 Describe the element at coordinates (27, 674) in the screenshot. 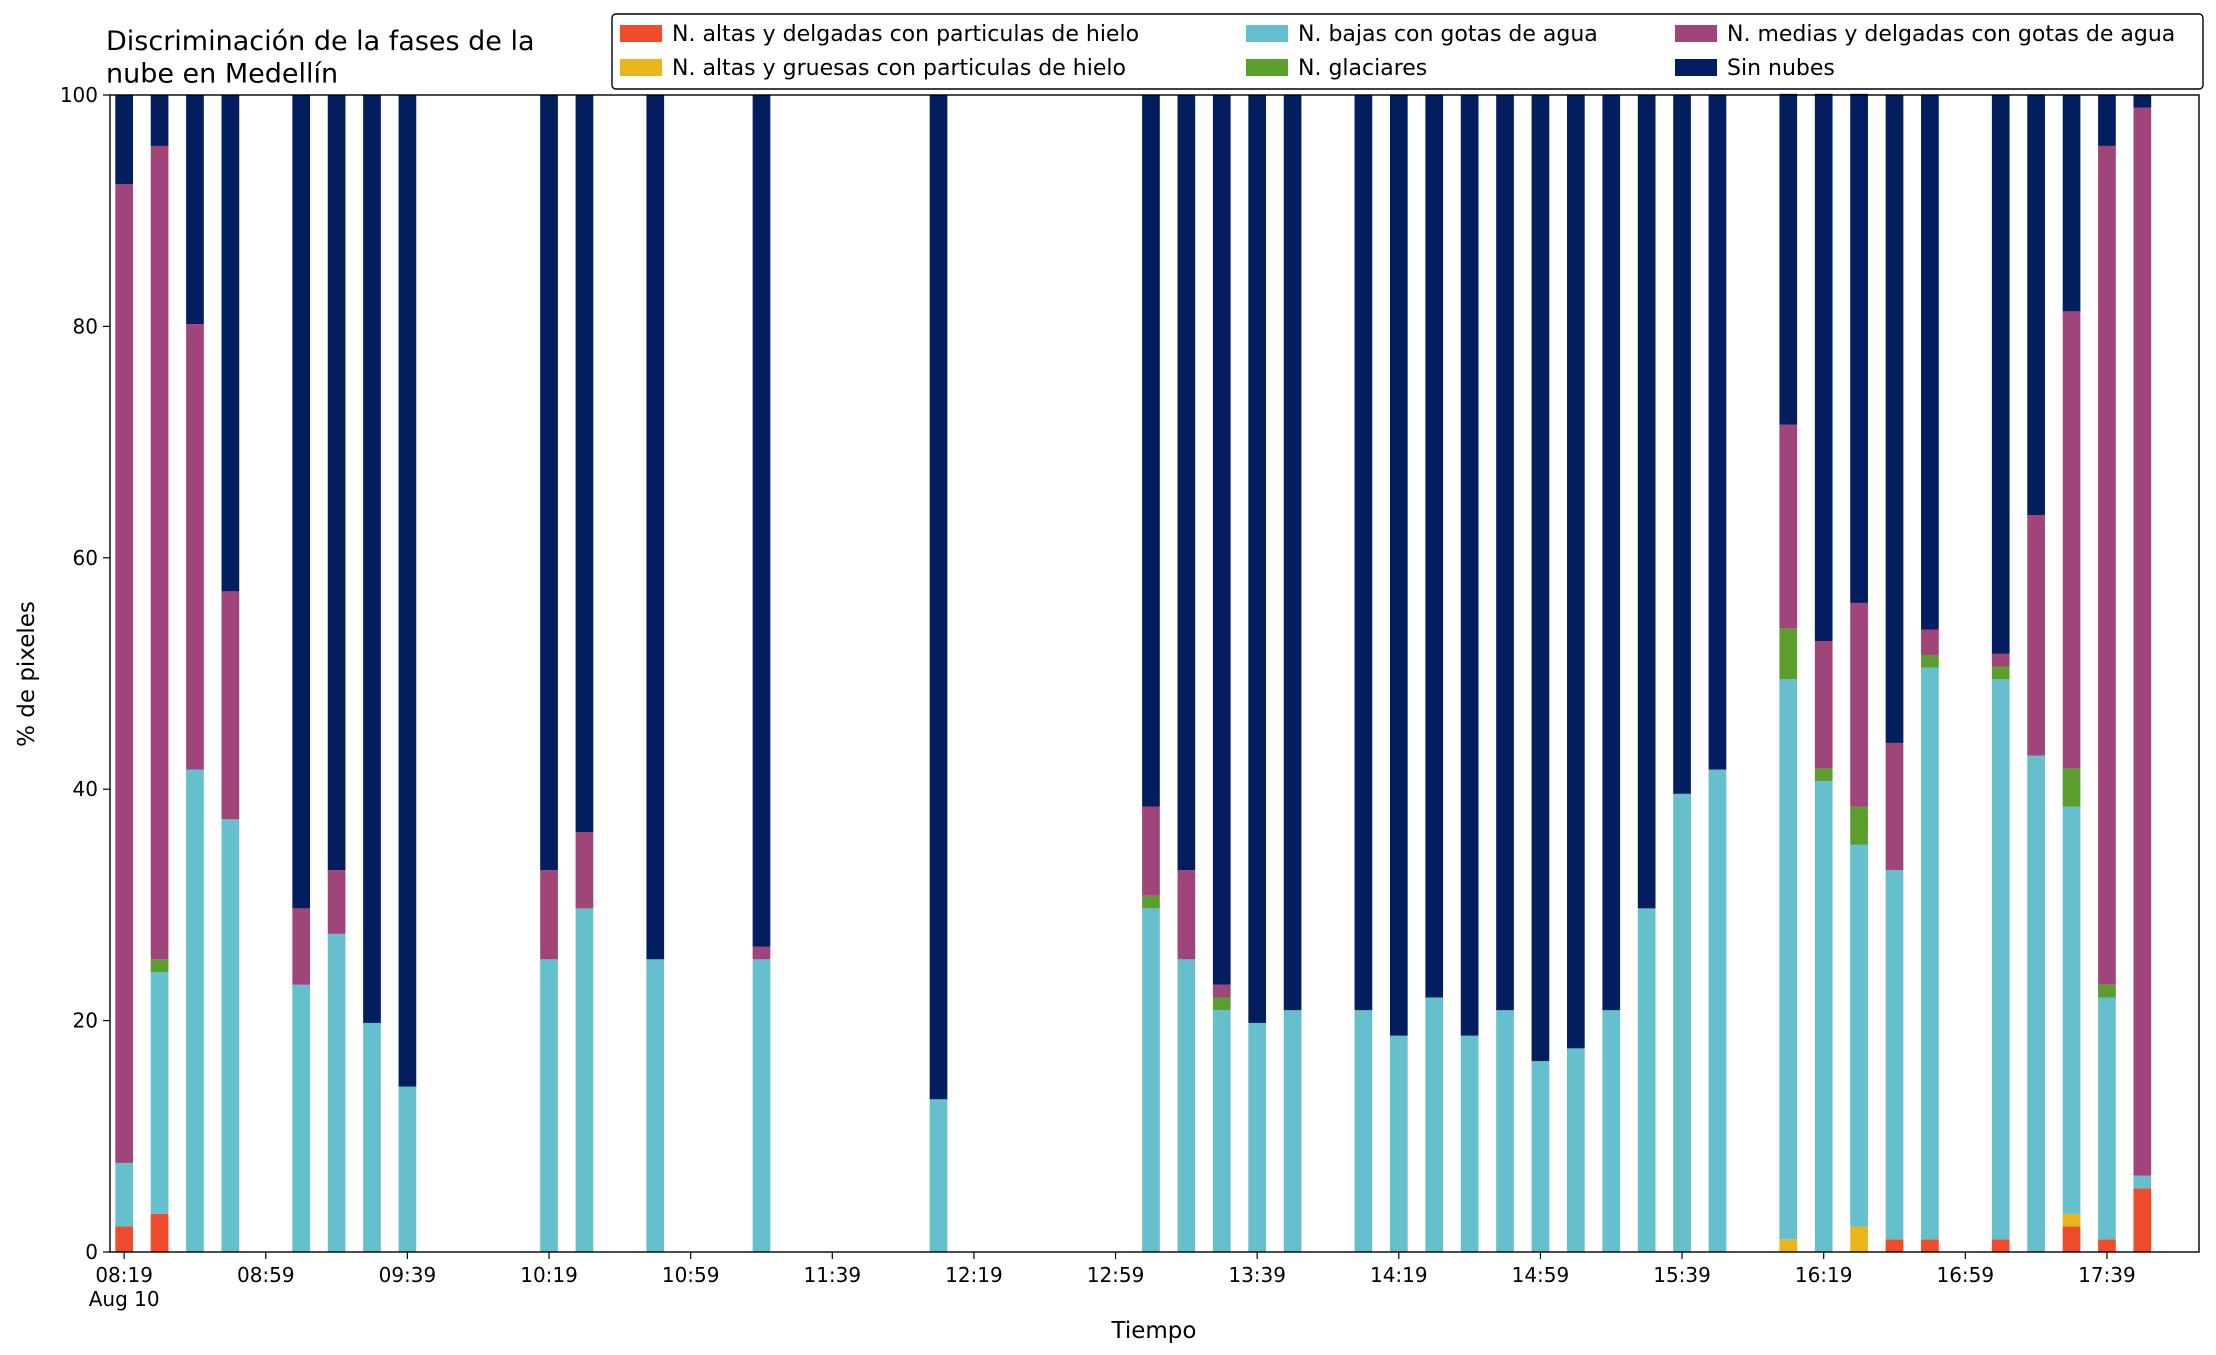

I see `y-axis-label: % de pixeles` at that location.